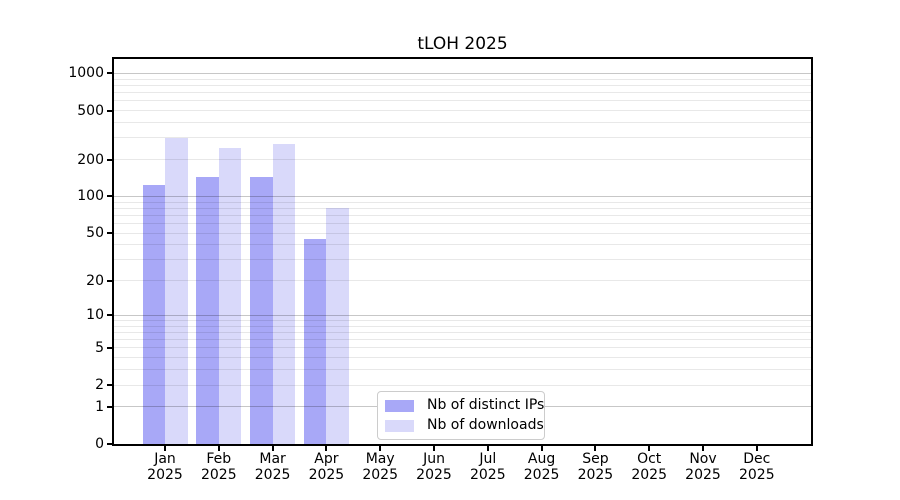 Image resolution: width=900 pixels, height=500 pixels. Describe the element at coordinates (90, 159) in the screenshot. I see `y-tick-label: 200` at that location.